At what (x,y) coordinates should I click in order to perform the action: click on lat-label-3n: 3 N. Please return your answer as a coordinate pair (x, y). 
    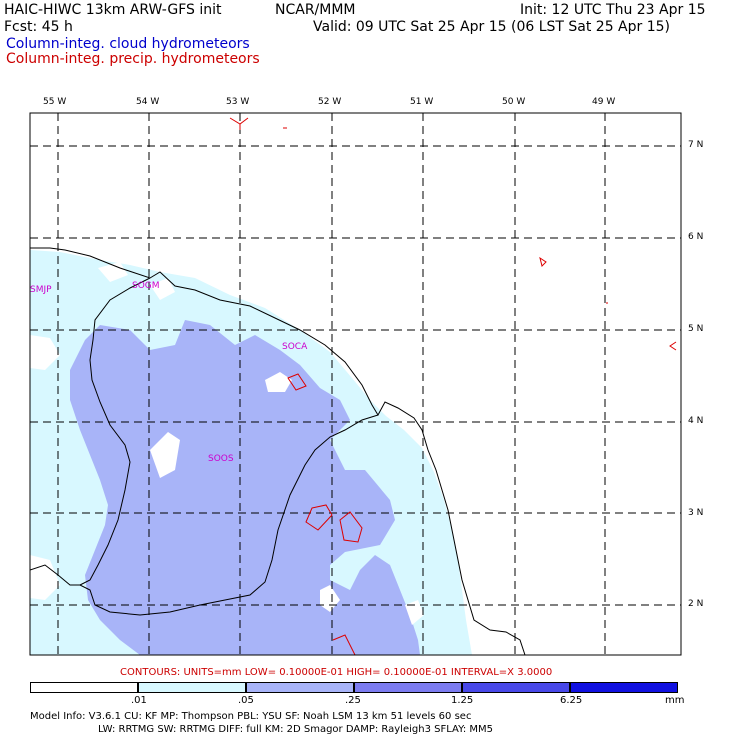
    Looking at the image, I should click on (696, 513).